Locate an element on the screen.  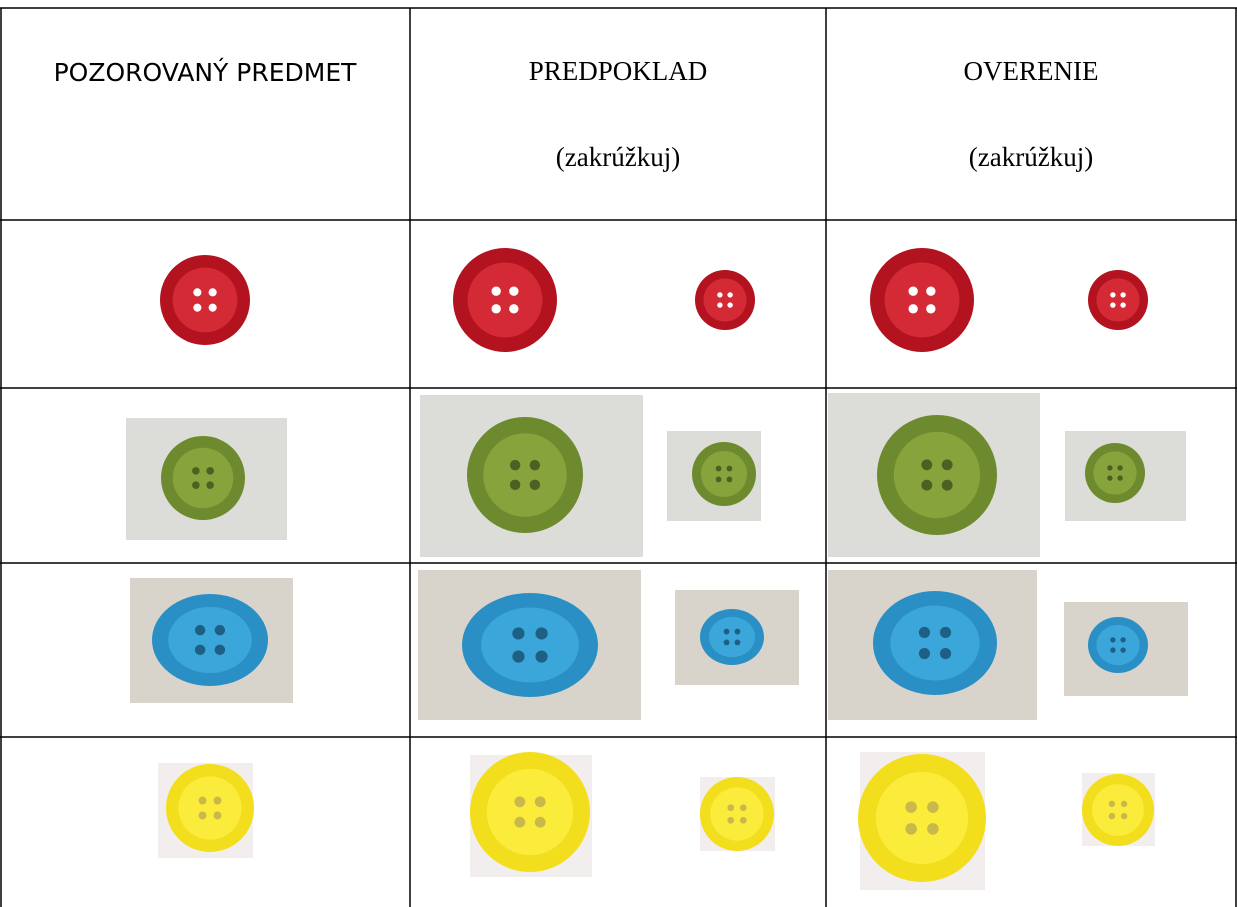
header-observed: POZOROVANÝ PREDMET is located at coordinates (206, 72).